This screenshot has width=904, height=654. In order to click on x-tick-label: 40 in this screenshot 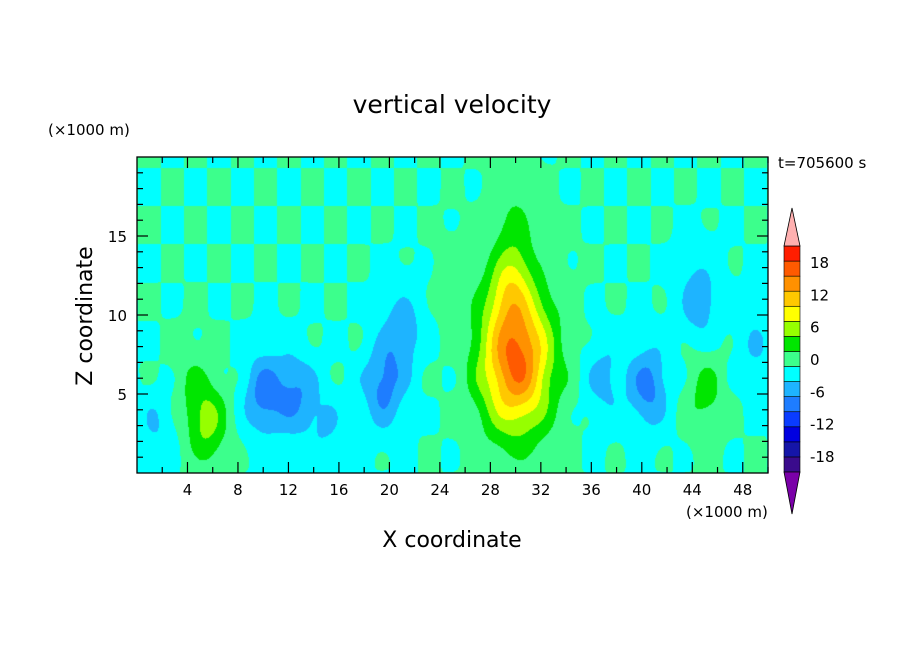, I will do `click(641, 490)`.